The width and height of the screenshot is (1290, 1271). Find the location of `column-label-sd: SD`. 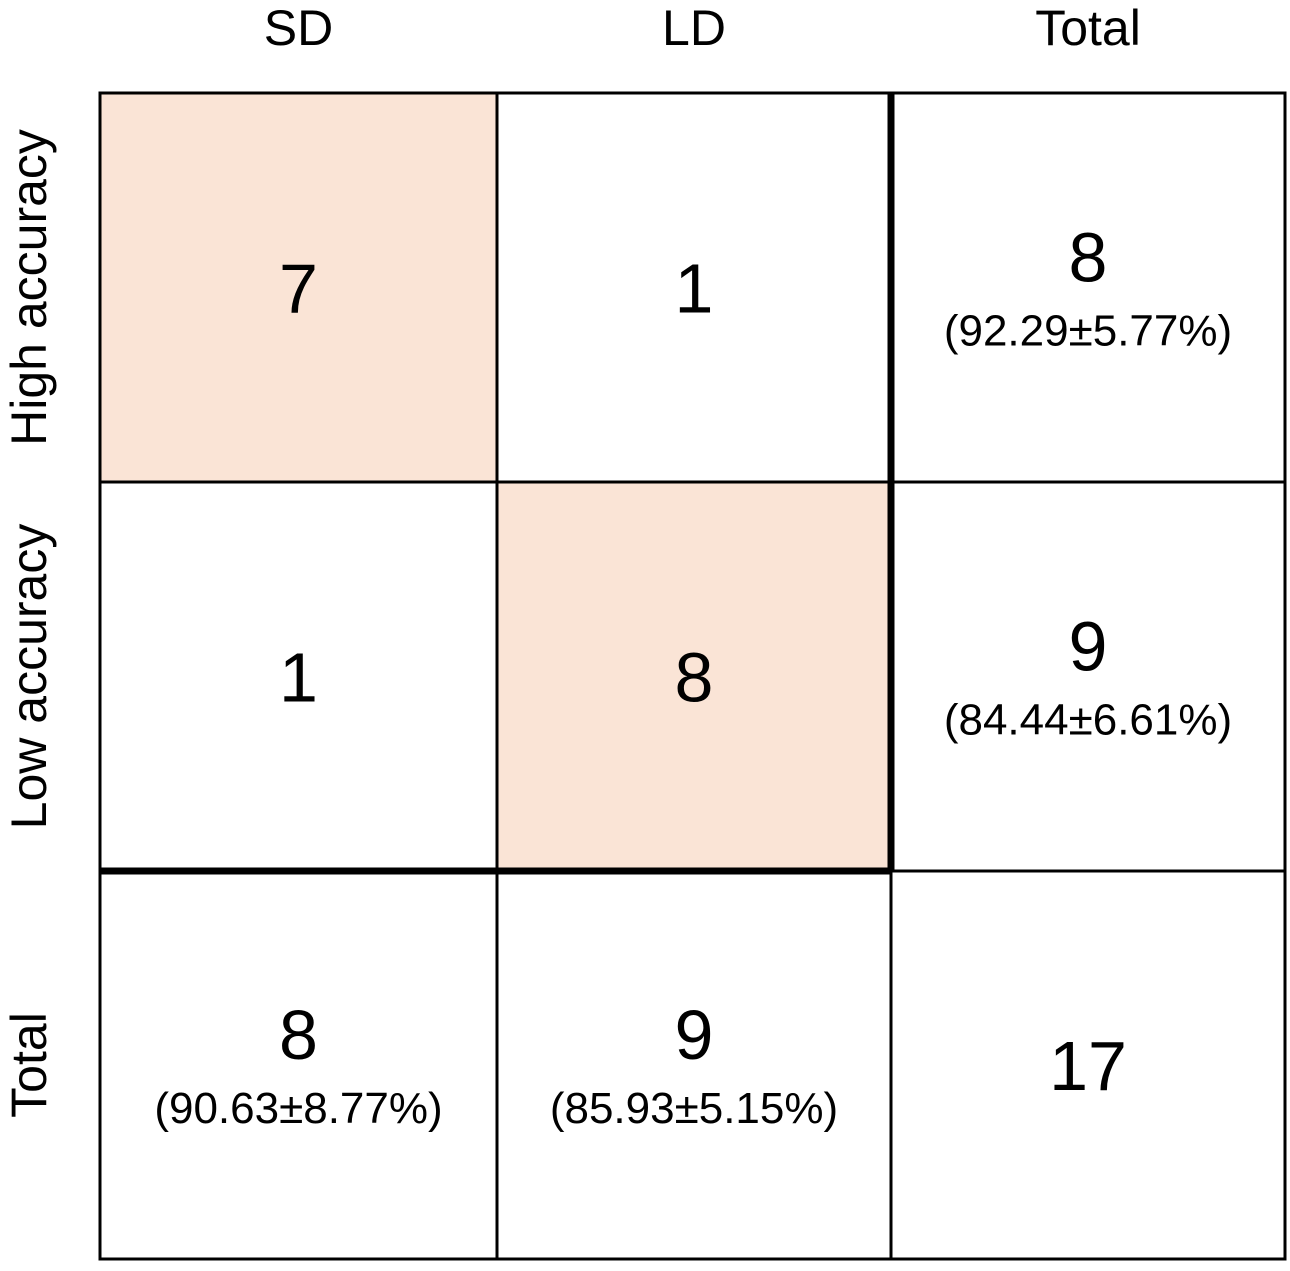

column-label-sd: SD is located at coordinates (298, 28).